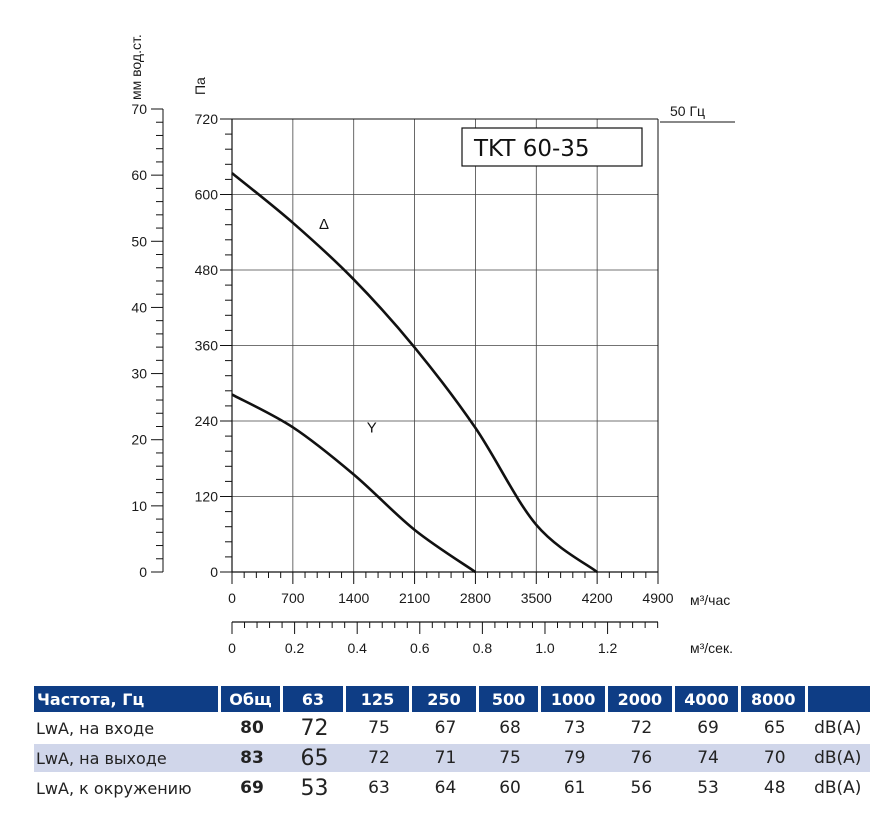 The height and width of the screenshot is (821, 870). What do you see at coordinates (293, 598) in the screenshot?
I see `x-tick-label: 700` at bounding box center [293, 598].